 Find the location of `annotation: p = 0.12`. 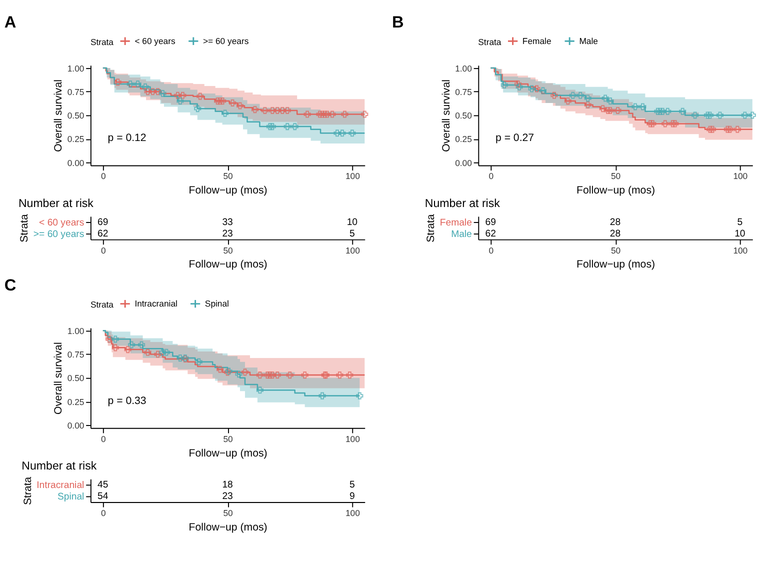

annotation: p = 0.12 is located at coordinates (127, 138).